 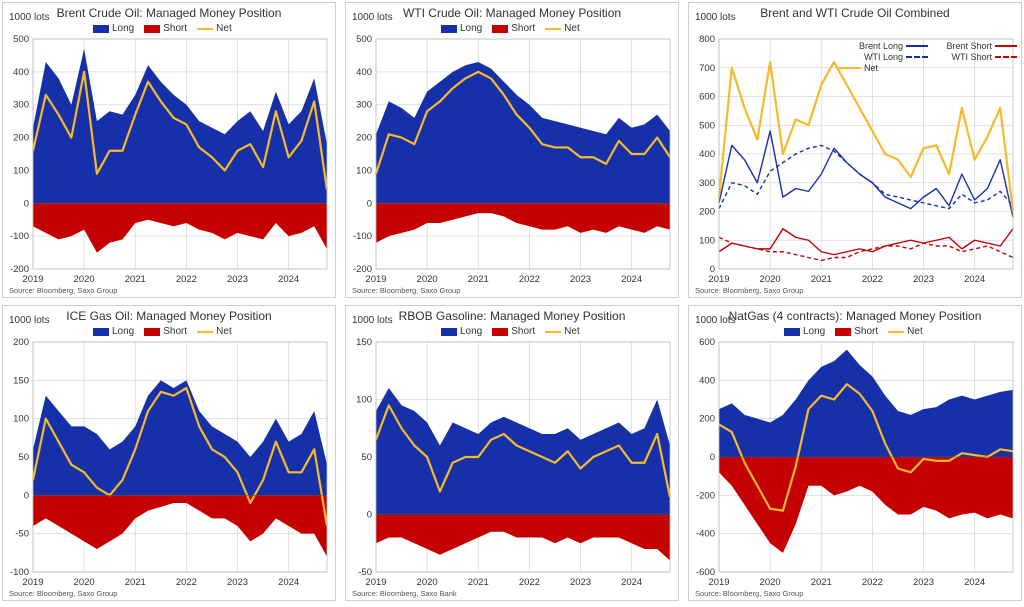 I want to click on series-short-area, so click(x=866, y=505).